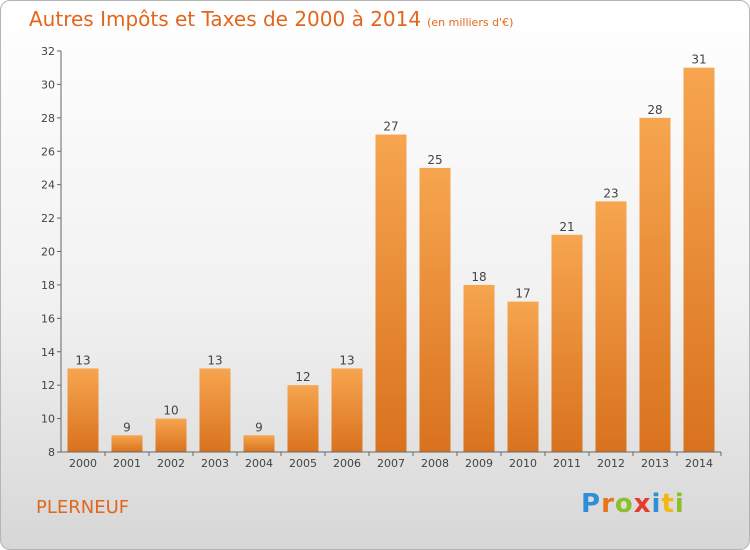 Image resolution: width=750 pixels, height=550 pixels. Describe the element at coordinates (48, 185) in the screenshot. I see `y-tick-label: 24` at that location.